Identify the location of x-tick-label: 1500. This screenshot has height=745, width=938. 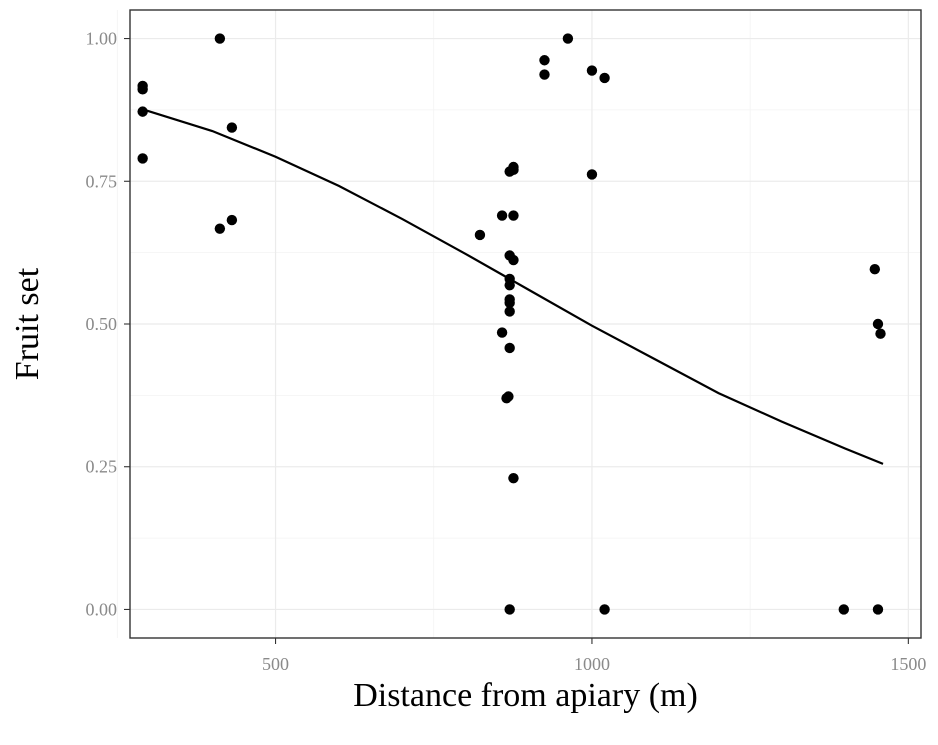
(908, 664).